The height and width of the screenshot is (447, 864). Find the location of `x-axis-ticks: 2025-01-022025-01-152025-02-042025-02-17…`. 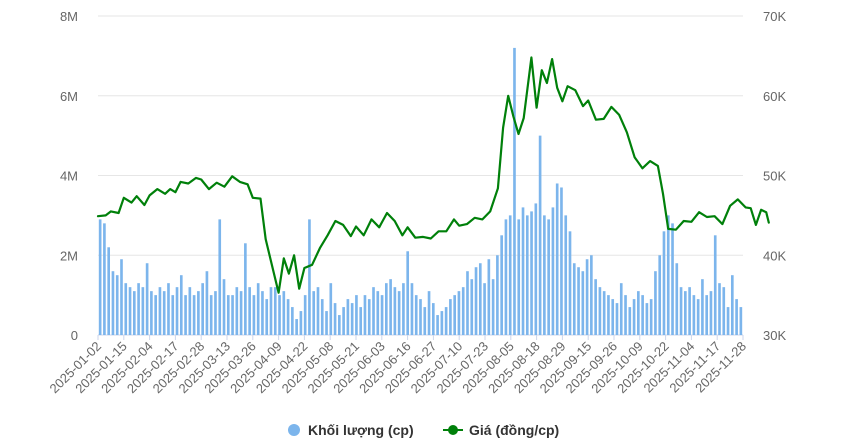

x-axis-ticks: 2025-01-022025-01-152025-02-042025-02-17… is located at coordinates (397, 365).